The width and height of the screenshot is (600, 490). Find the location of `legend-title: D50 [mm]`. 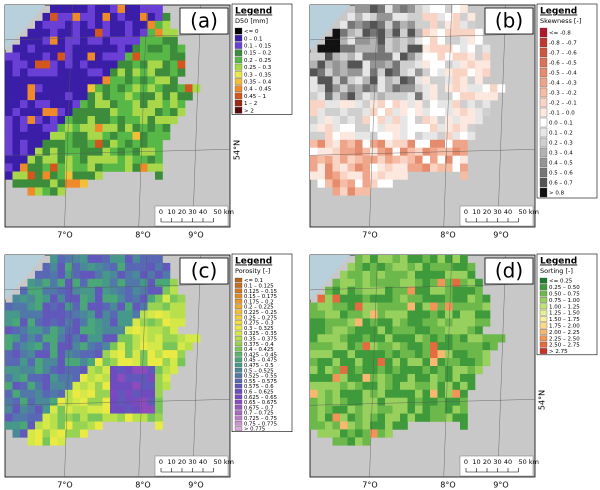

legend-title: D50 [mm] is located at coordinates (251, 21).